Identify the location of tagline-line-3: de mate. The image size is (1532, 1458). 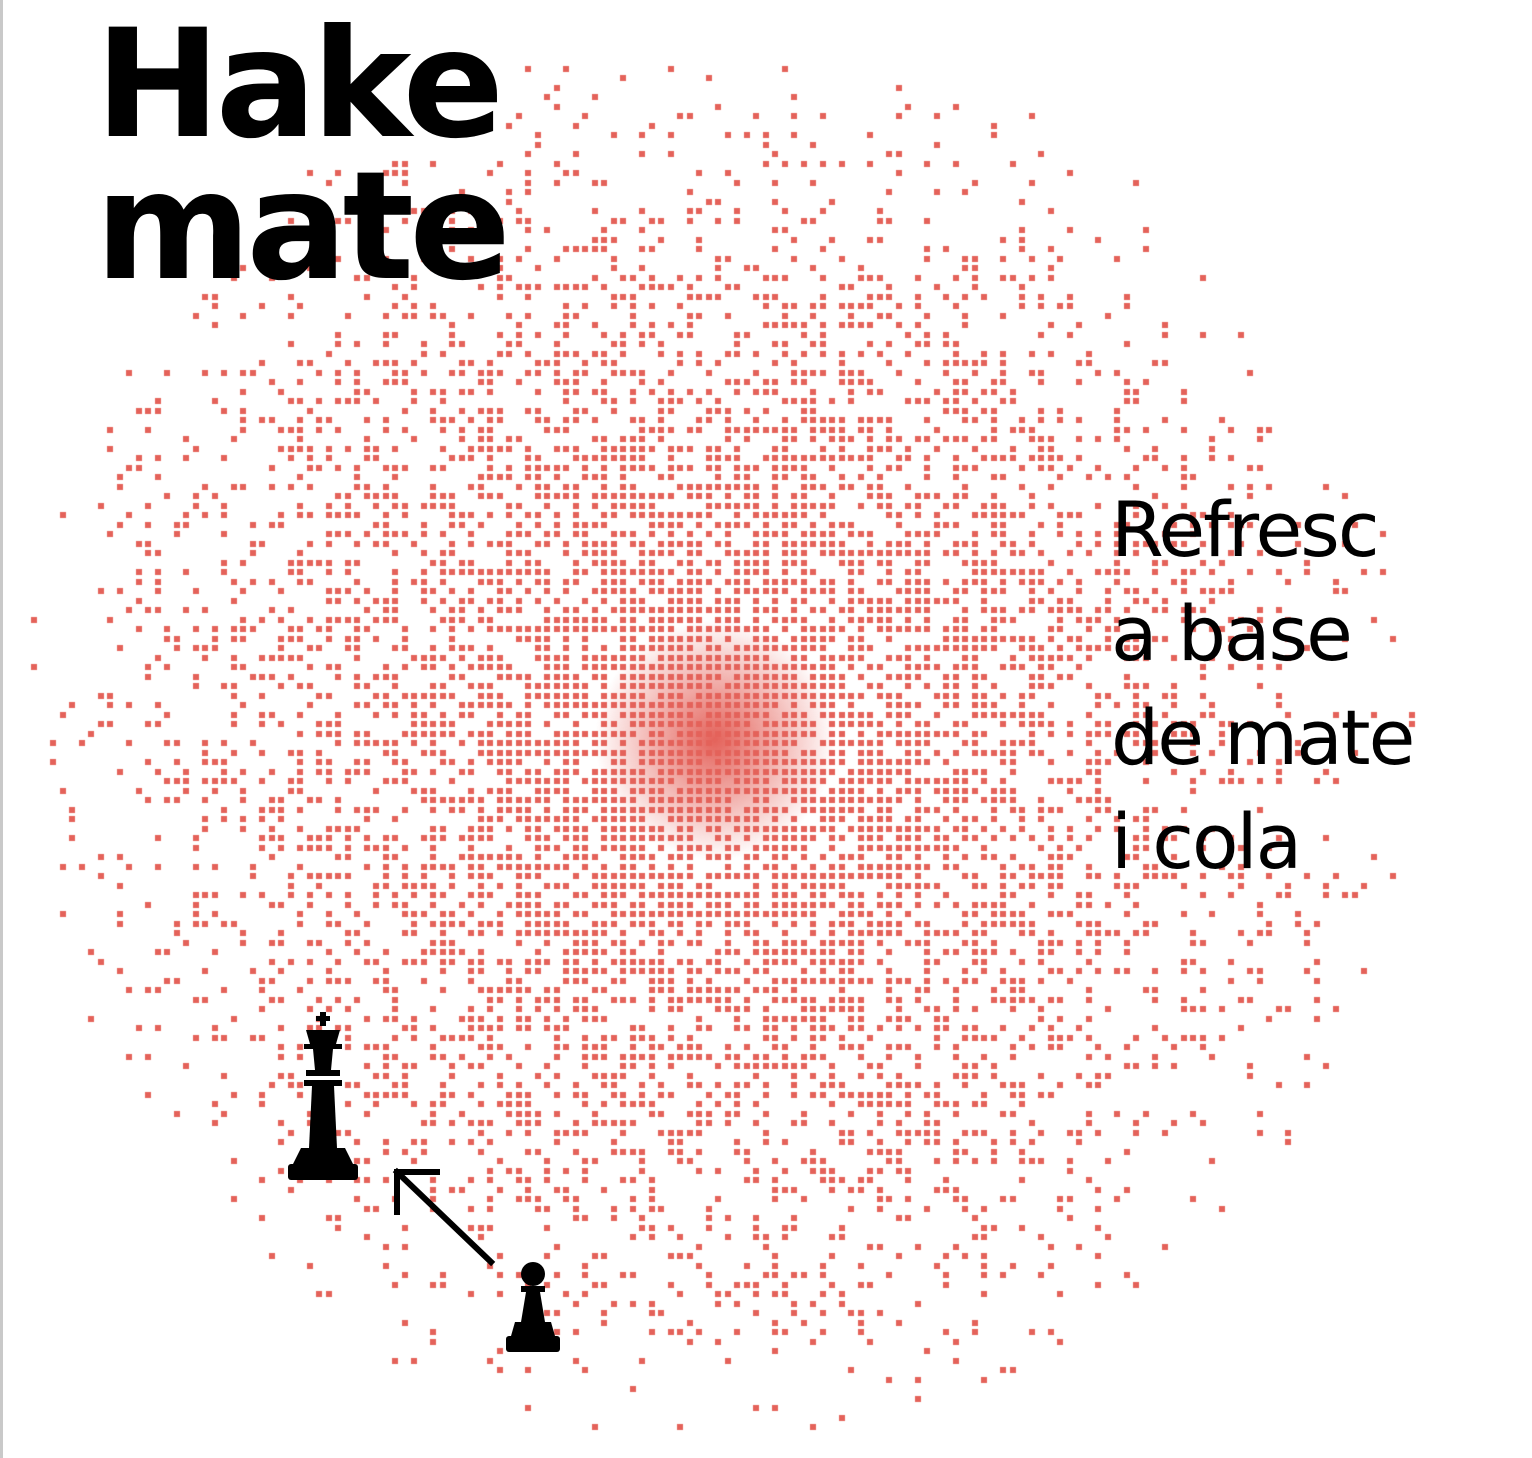
(1263, 737).